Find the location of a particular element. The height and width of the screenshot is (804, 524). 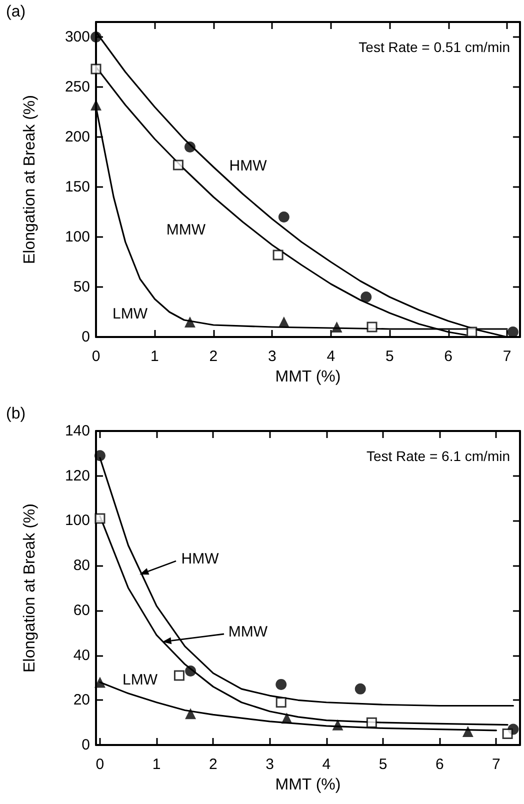

y-tick-label: 50 is located at coordinates (81, 287).